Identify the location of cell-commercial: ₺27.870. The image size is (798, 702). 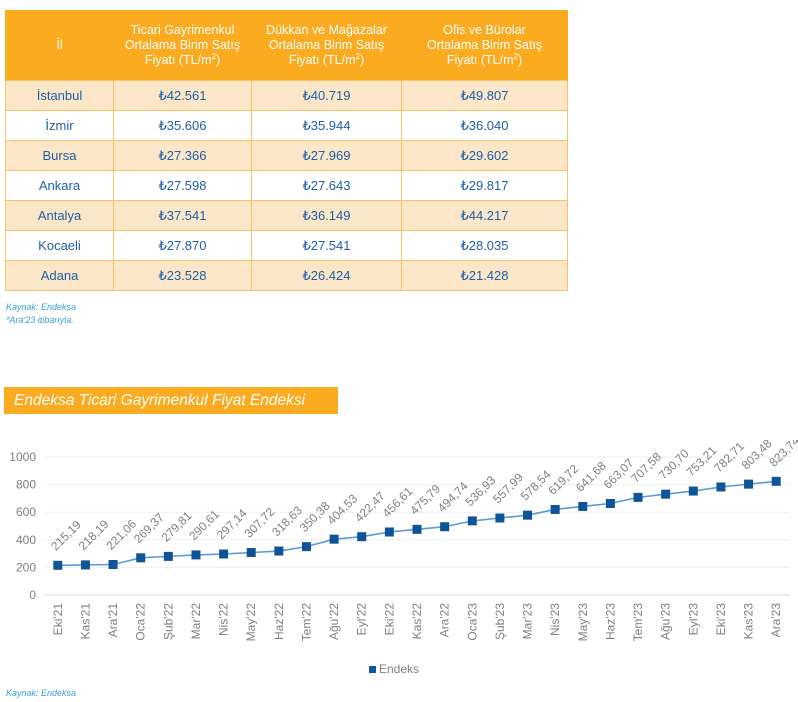
(182, 245).